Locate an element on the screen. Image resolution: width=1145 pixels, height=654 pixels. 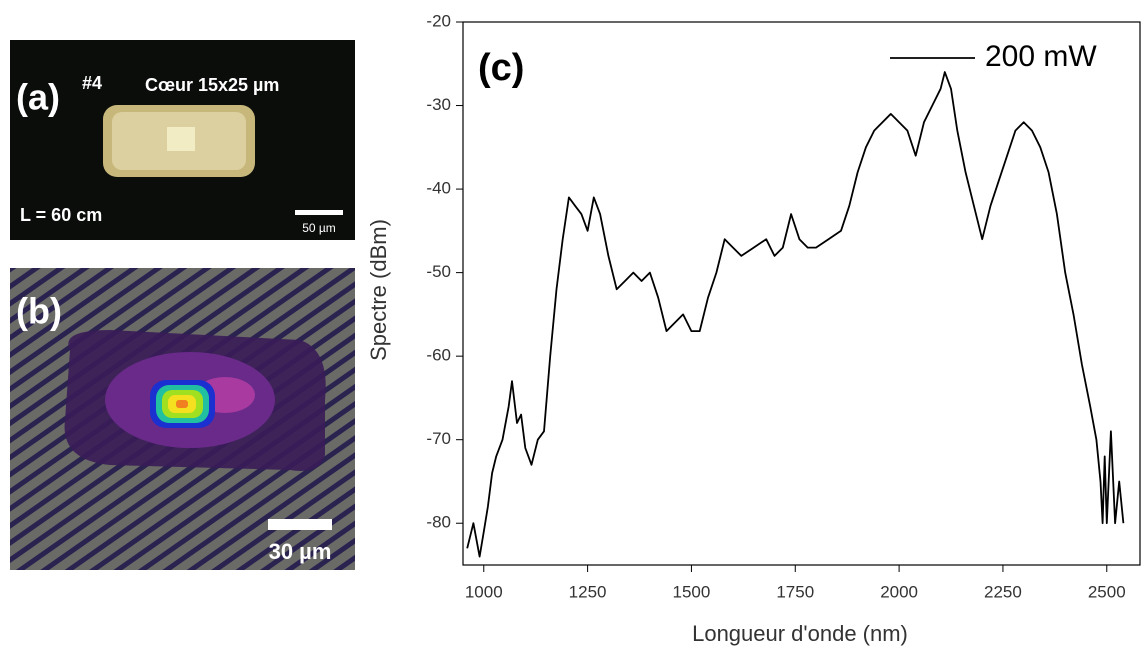
y-tick-label: -80 is located at coordinates (438, 522).